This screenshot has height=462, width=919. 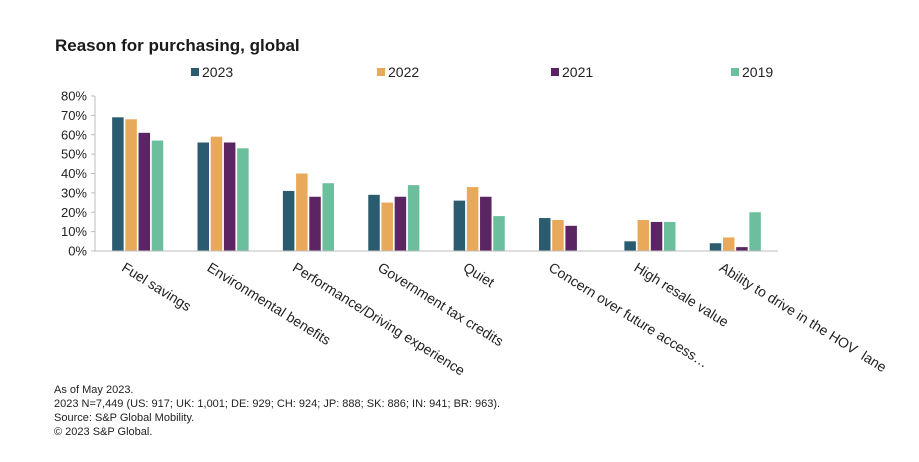 I want to click on footnote-copyright: © 2023 S&P Global., so click(x=103, y=432).